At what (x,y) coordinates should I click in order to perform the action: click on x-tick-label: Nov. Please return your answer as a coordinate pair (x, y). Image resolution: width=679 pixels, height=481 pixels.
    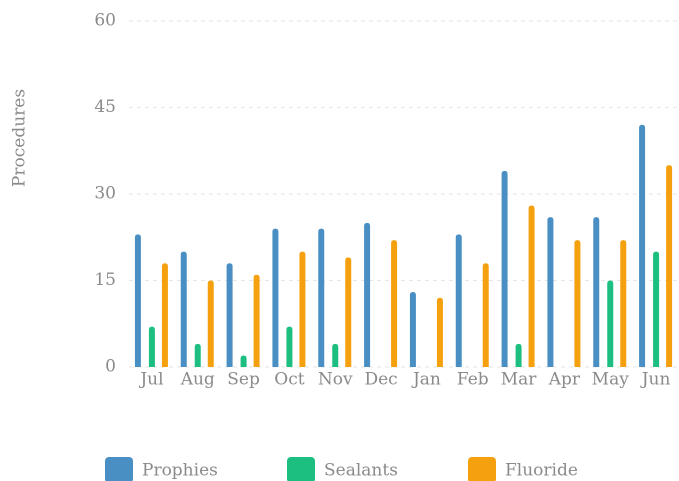
    Looking at the image, I should click on (335, 380).